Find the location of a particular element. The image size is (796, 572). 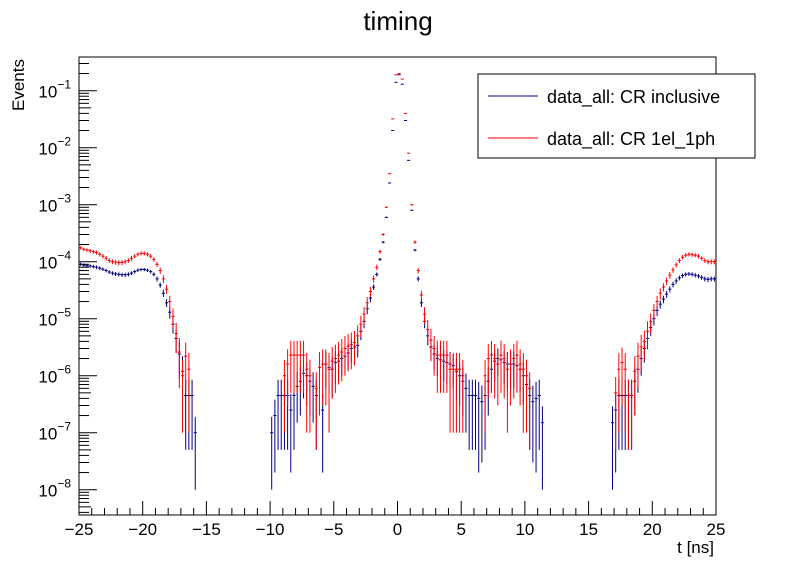

x-tick-label: −20 is located at coordinates (142, 529).